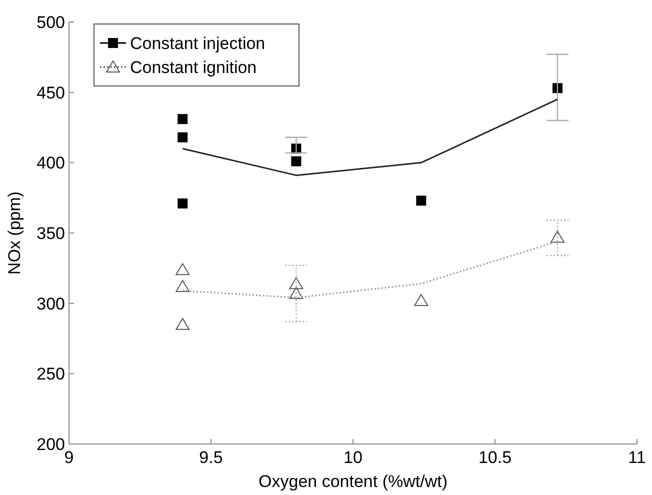  I want to click on x-tick-label: 10.5, so click(495, 457).